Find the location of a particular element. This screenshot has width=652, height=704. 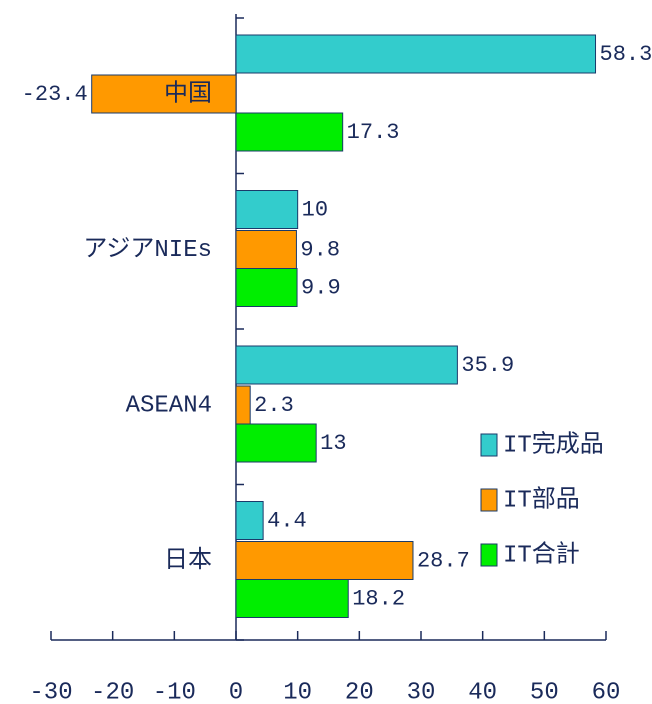

value-label: -23.4 is located at coordinates (55, 94).